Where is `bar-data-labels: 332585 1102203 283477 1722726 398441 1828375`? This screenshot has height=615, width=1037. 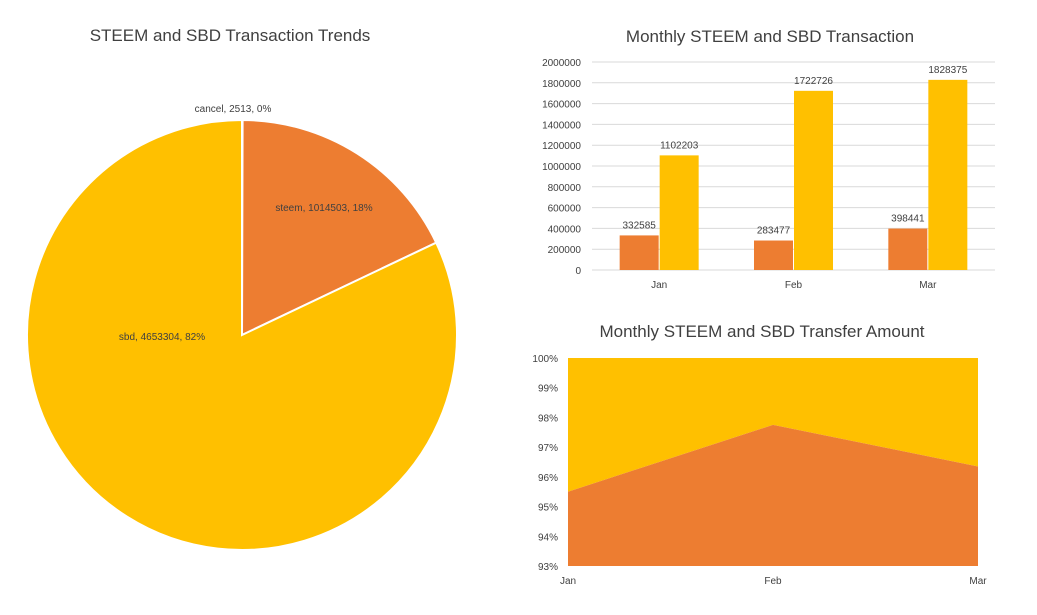 bar-data-labels: 332585 1102203 283477 1722726 398441 1828375 is located at coordinates (794, 151).